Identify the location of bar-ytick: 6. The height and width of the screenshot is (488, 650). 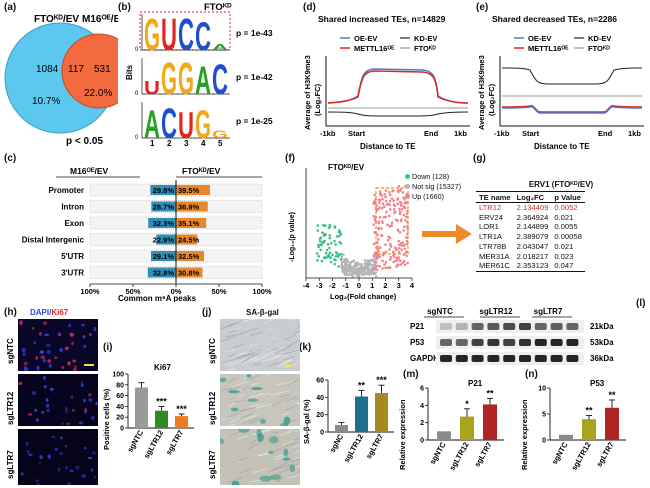
(422, 389).